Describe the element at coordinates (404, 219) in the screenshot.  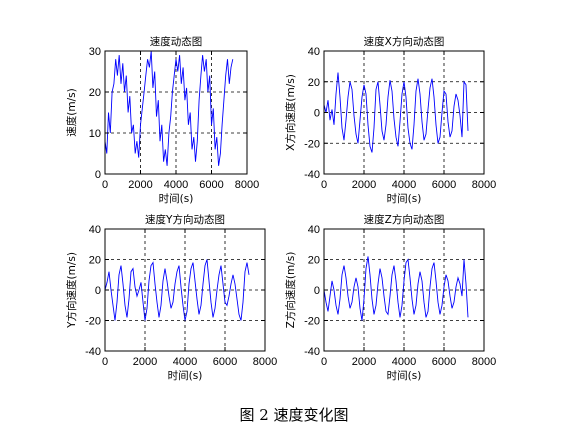
I see `chart-title: 速度Z方向动态图` at that location.